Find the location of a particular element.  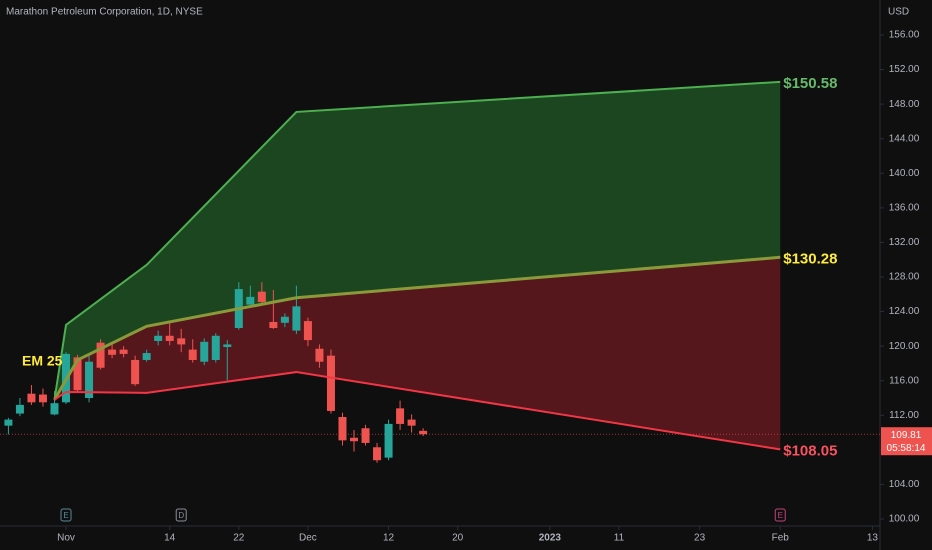

value-label: $108.05 is located at coordinates (810, 450).